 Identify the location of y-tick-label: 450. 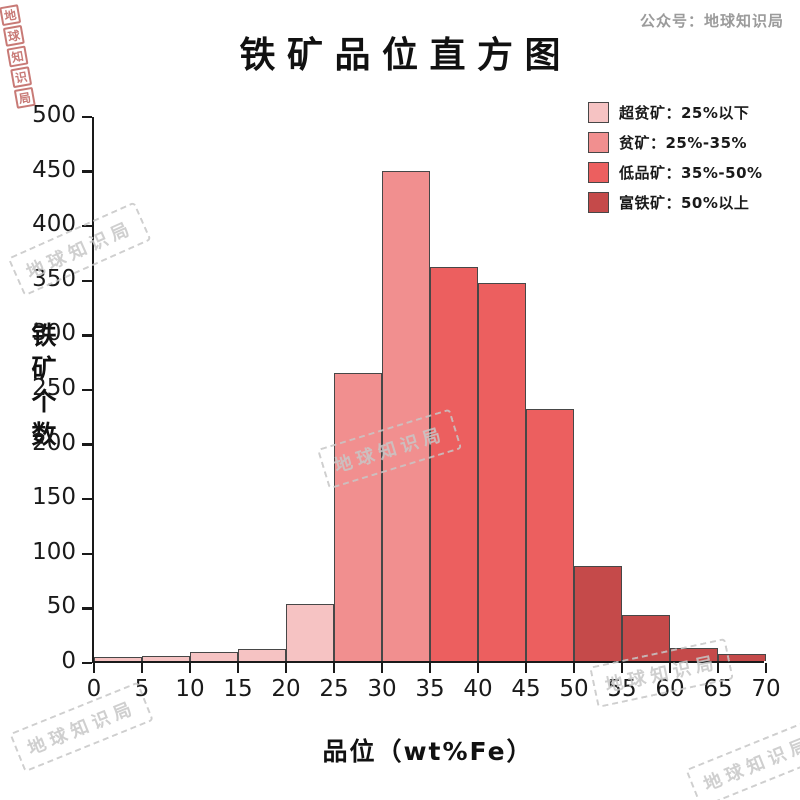
(54, 169).